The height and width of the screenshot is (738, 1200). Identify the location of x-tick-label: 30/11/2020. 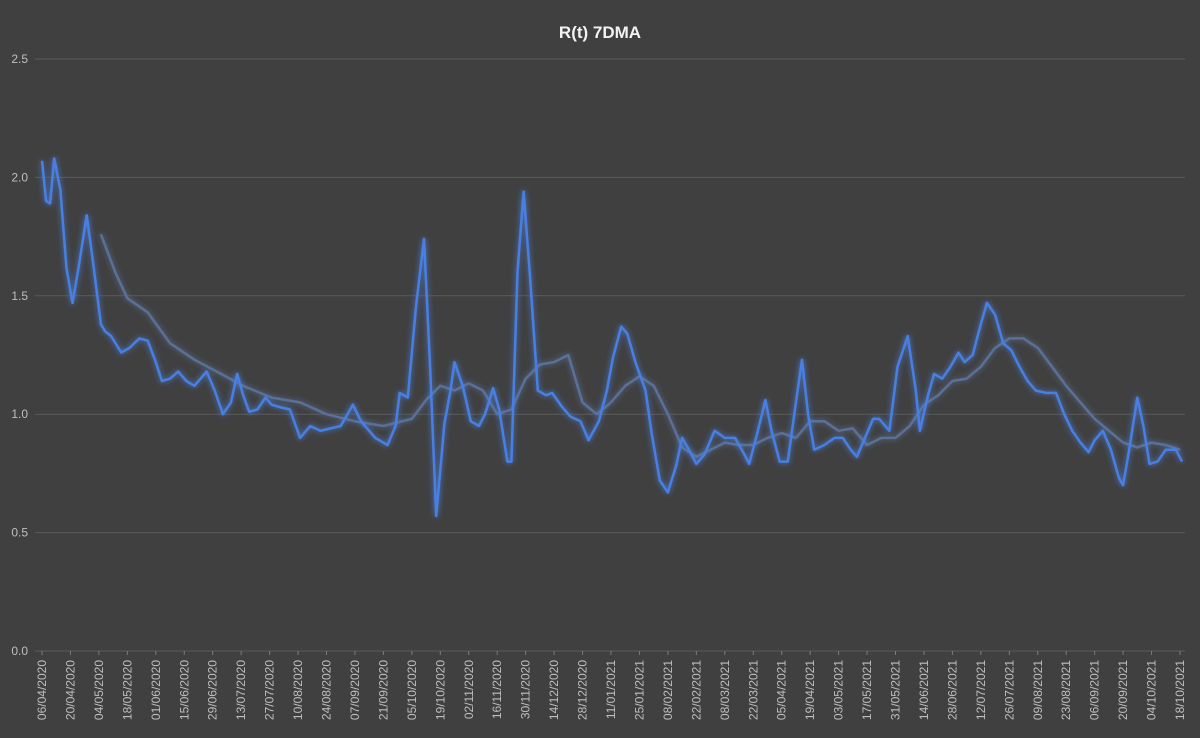
(526, 689).